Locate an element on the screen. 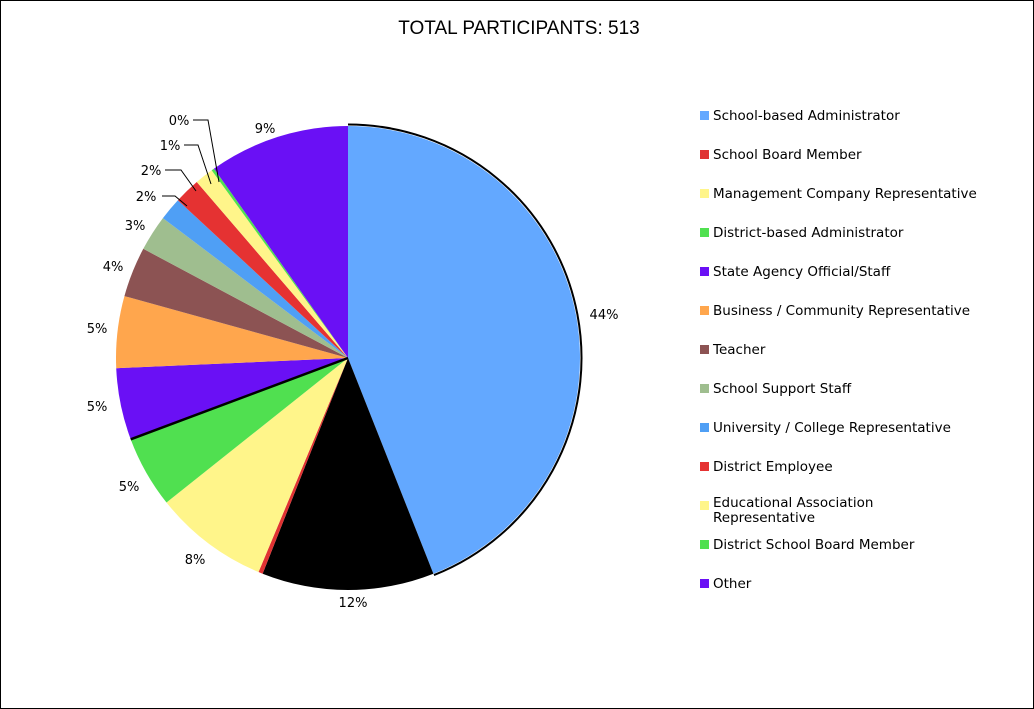 The width and height of the screenshot is (1034, 709). legend-label: State Agency Official/Staff is located at coordinates (802, 272).